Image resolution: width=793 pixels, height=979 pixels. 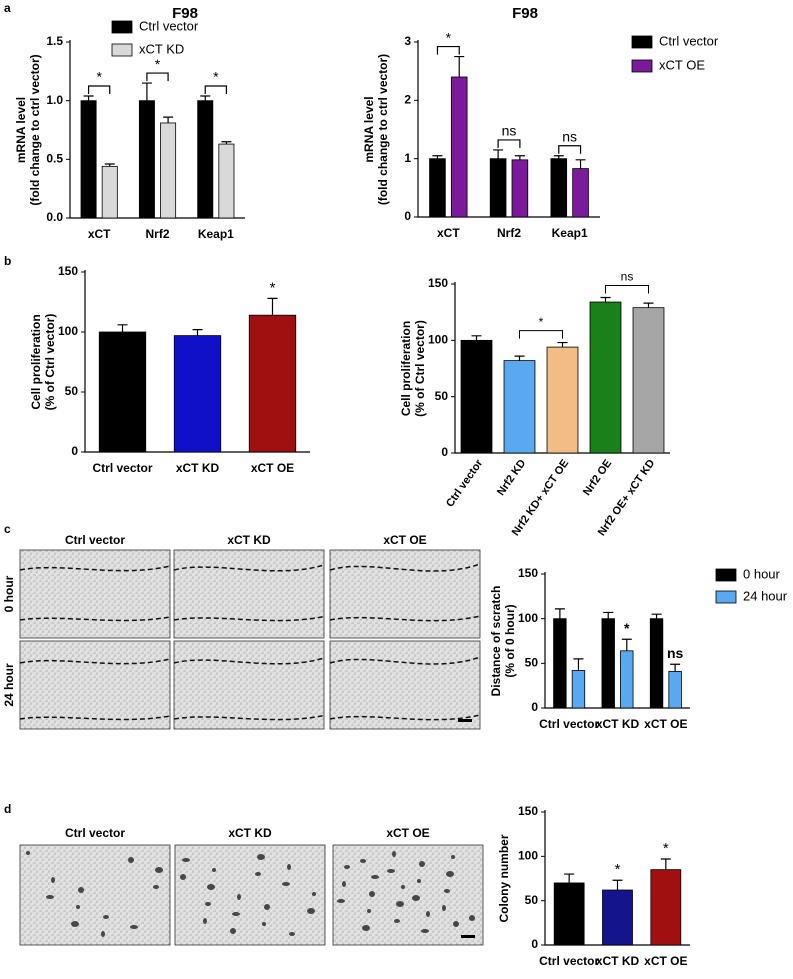 I want to click on panel-label: b, so click(x=7, y=261).